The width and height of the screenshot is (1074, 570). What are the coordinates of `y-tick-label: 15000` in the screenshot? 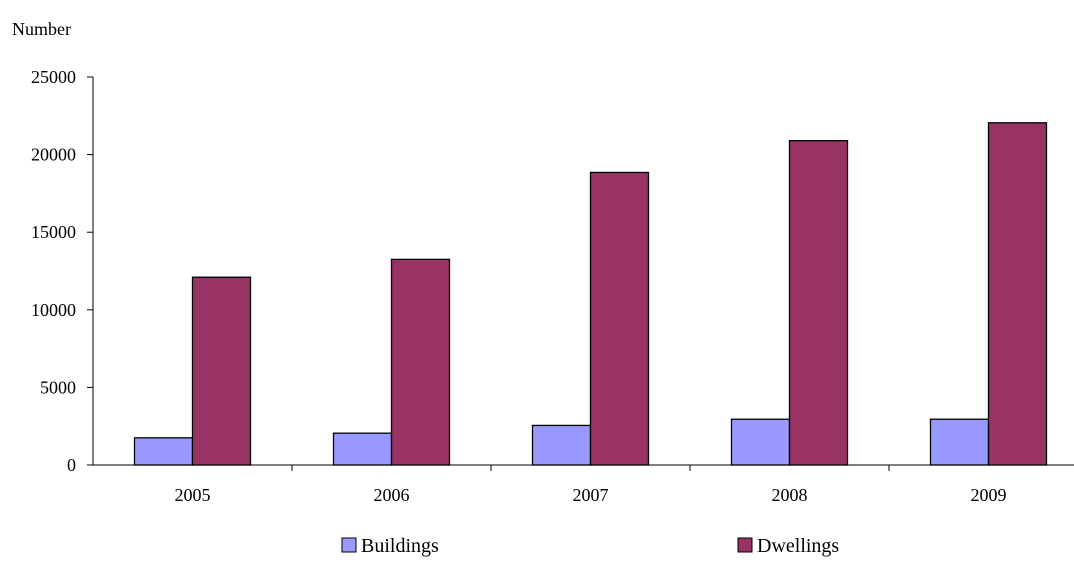 It's located at (53, 232).